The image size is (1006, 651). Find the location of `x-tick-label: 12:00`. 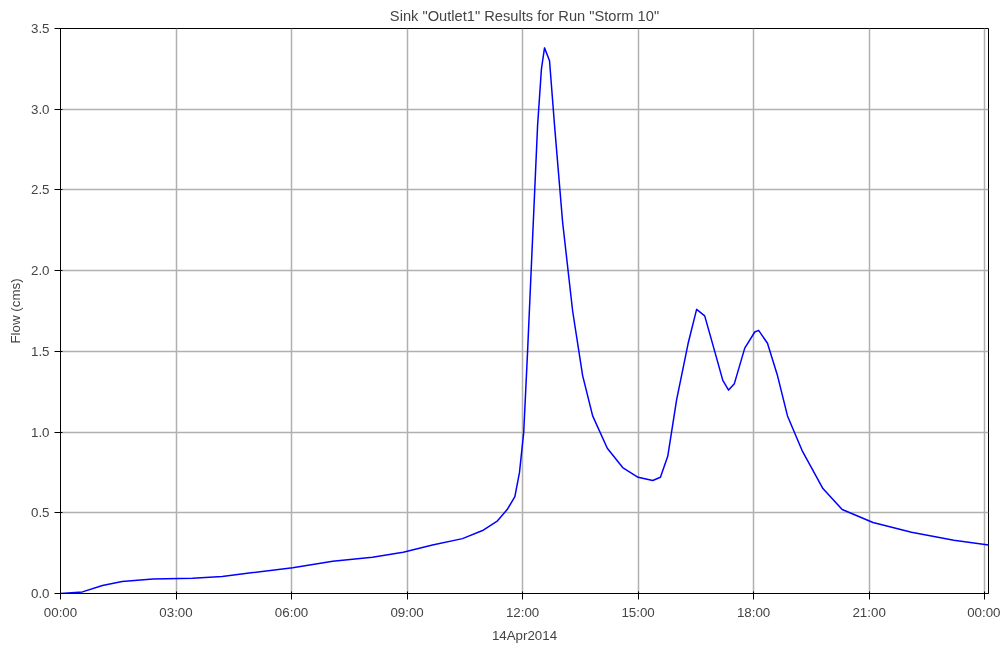

x-tick-label: 12:00 is located at coordinates (522, 612).